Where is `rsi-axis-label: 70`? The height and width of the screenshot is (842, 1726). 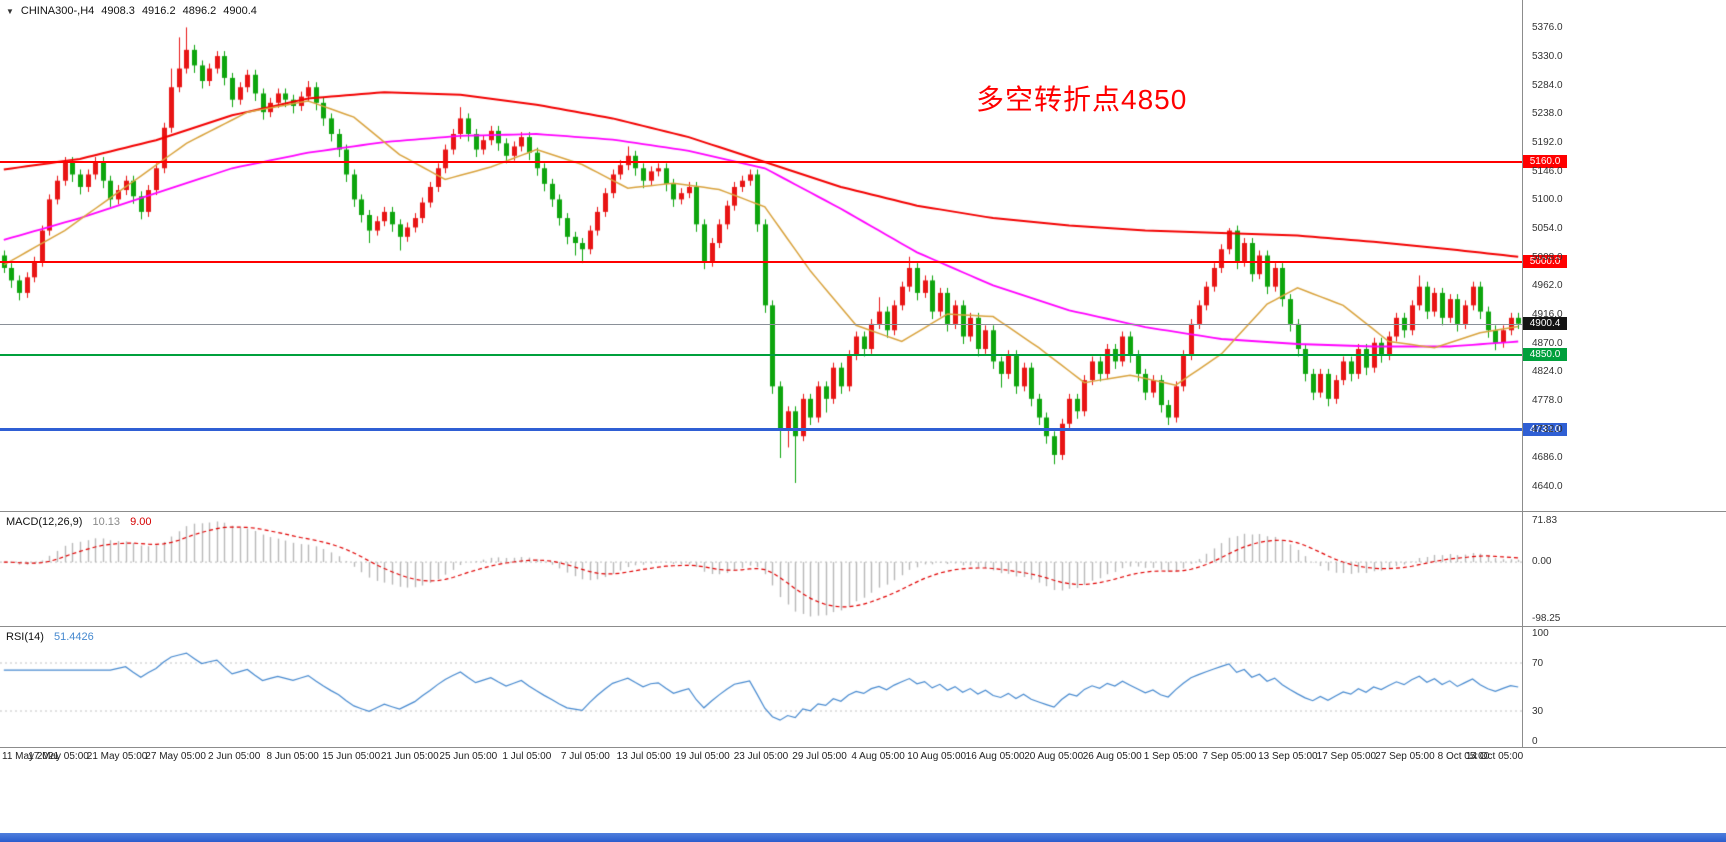
rsi-axis-label: 70 is located at coordinates (1538, 663).